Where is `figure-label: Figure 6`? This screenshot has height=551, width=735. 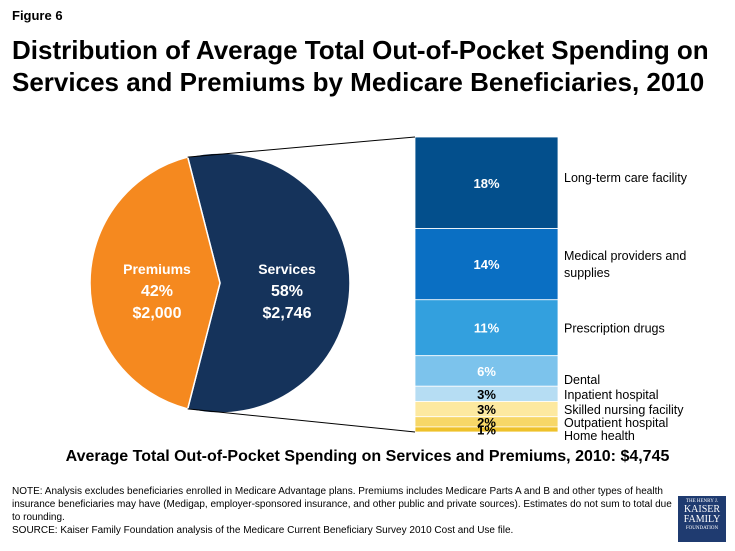
figure-label: Figure 6 is located at coordinates (37, 15).